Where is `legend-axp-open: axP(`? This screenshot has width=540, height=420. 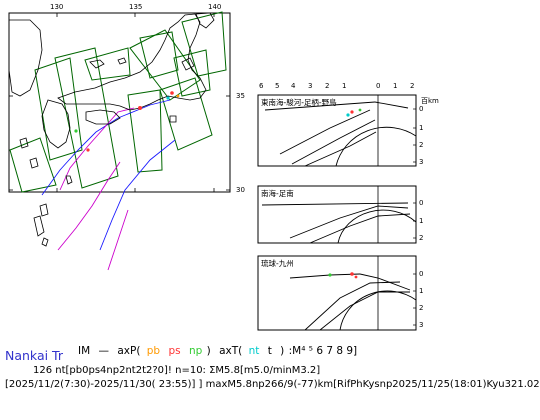 legend-axp-open: axP( is located at coordinates (129, 351).